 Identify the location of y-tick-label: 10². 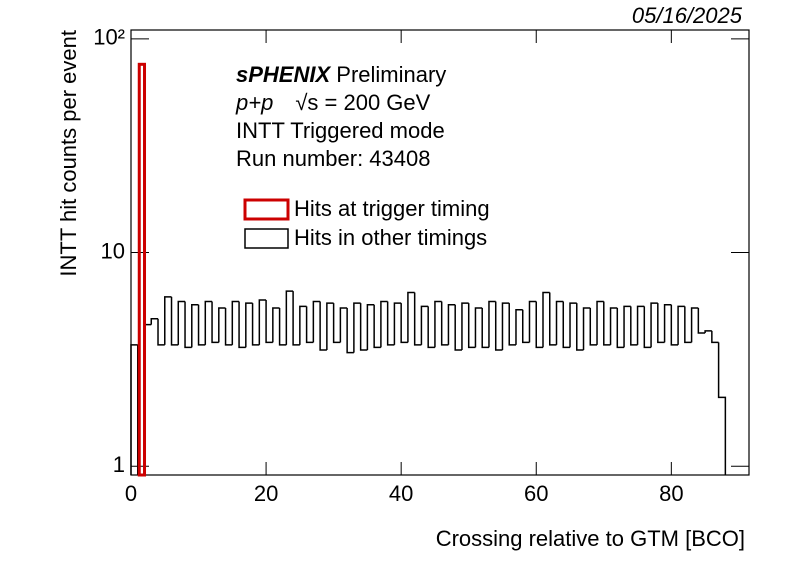
(109, 37).